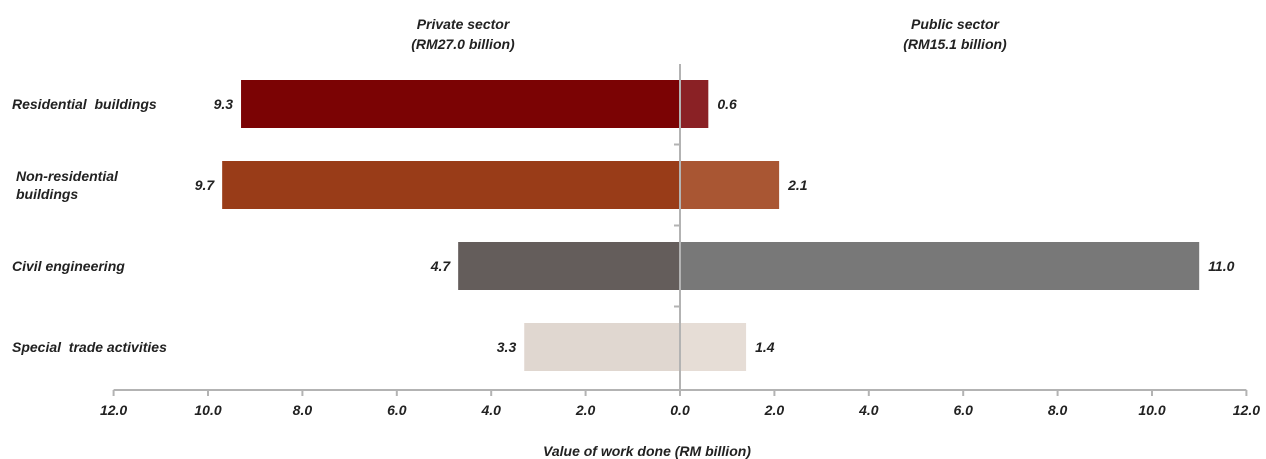  Describe the element at coordinates (47, 194) in the screenshot. I see `category-label-1-line-1: buildings` at that location.